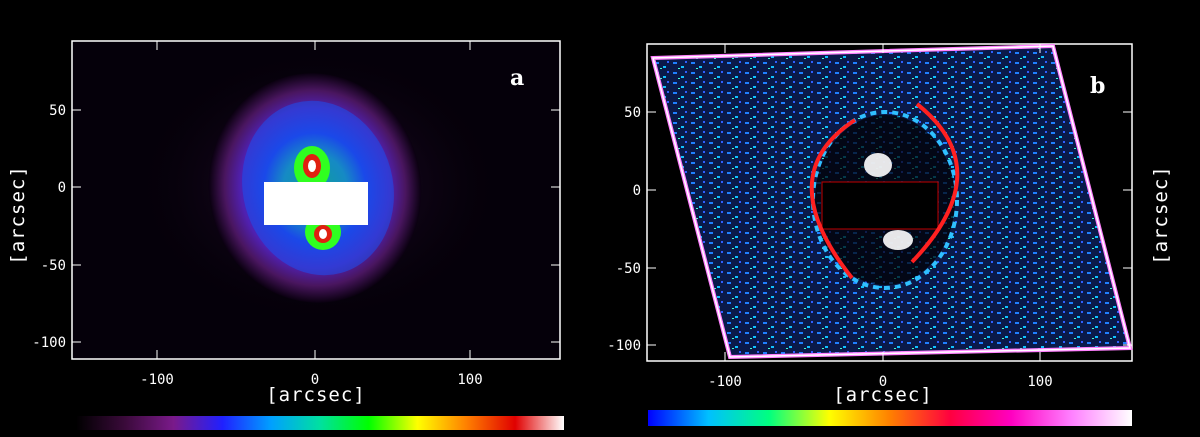  Describe the element at coordinates (320, 423) in the screenshot. I see `colorbar-a` at that location.